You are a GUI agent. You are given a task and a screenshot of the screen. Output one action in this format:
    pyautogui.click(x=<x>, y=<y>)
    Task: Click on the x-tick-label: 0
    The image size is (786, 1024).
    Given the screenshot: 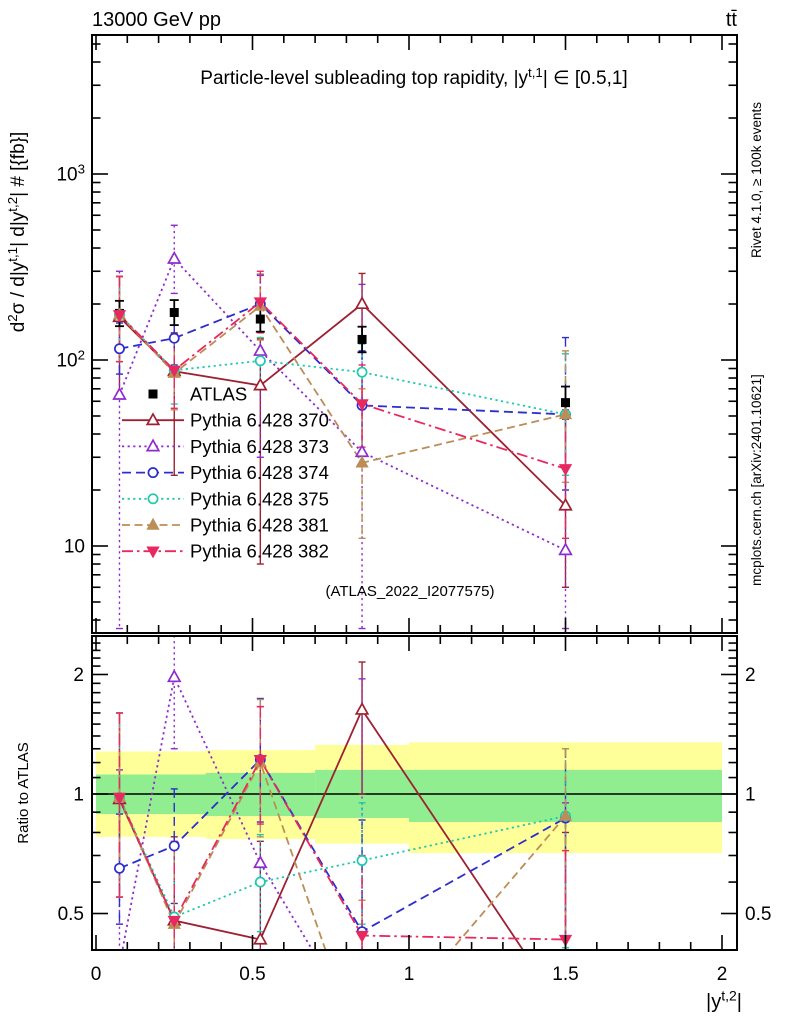 What is the action you would take?
    pyautogui.click(x=96, y=974)
    